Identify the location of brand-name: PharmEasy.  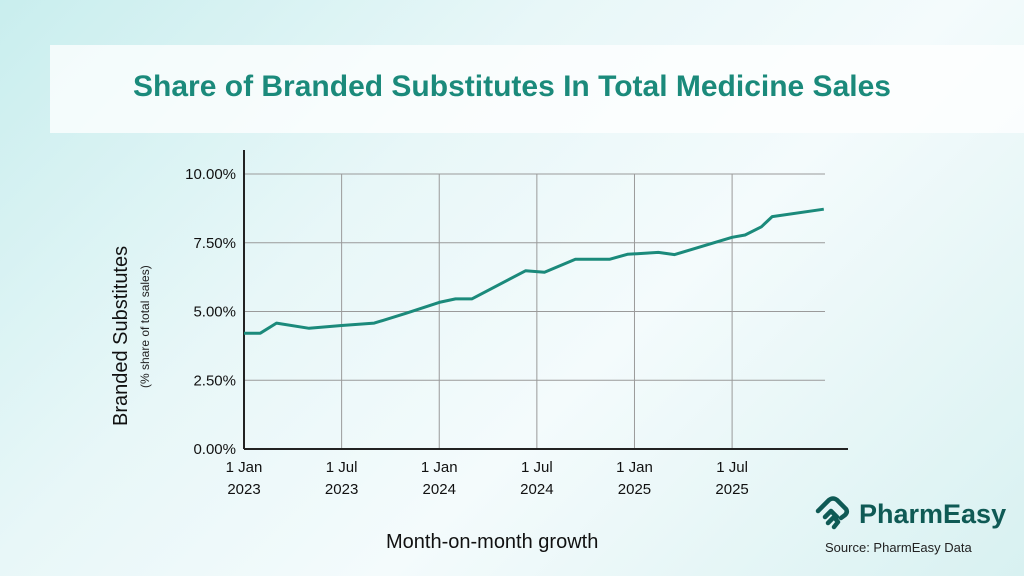
(933, 513).